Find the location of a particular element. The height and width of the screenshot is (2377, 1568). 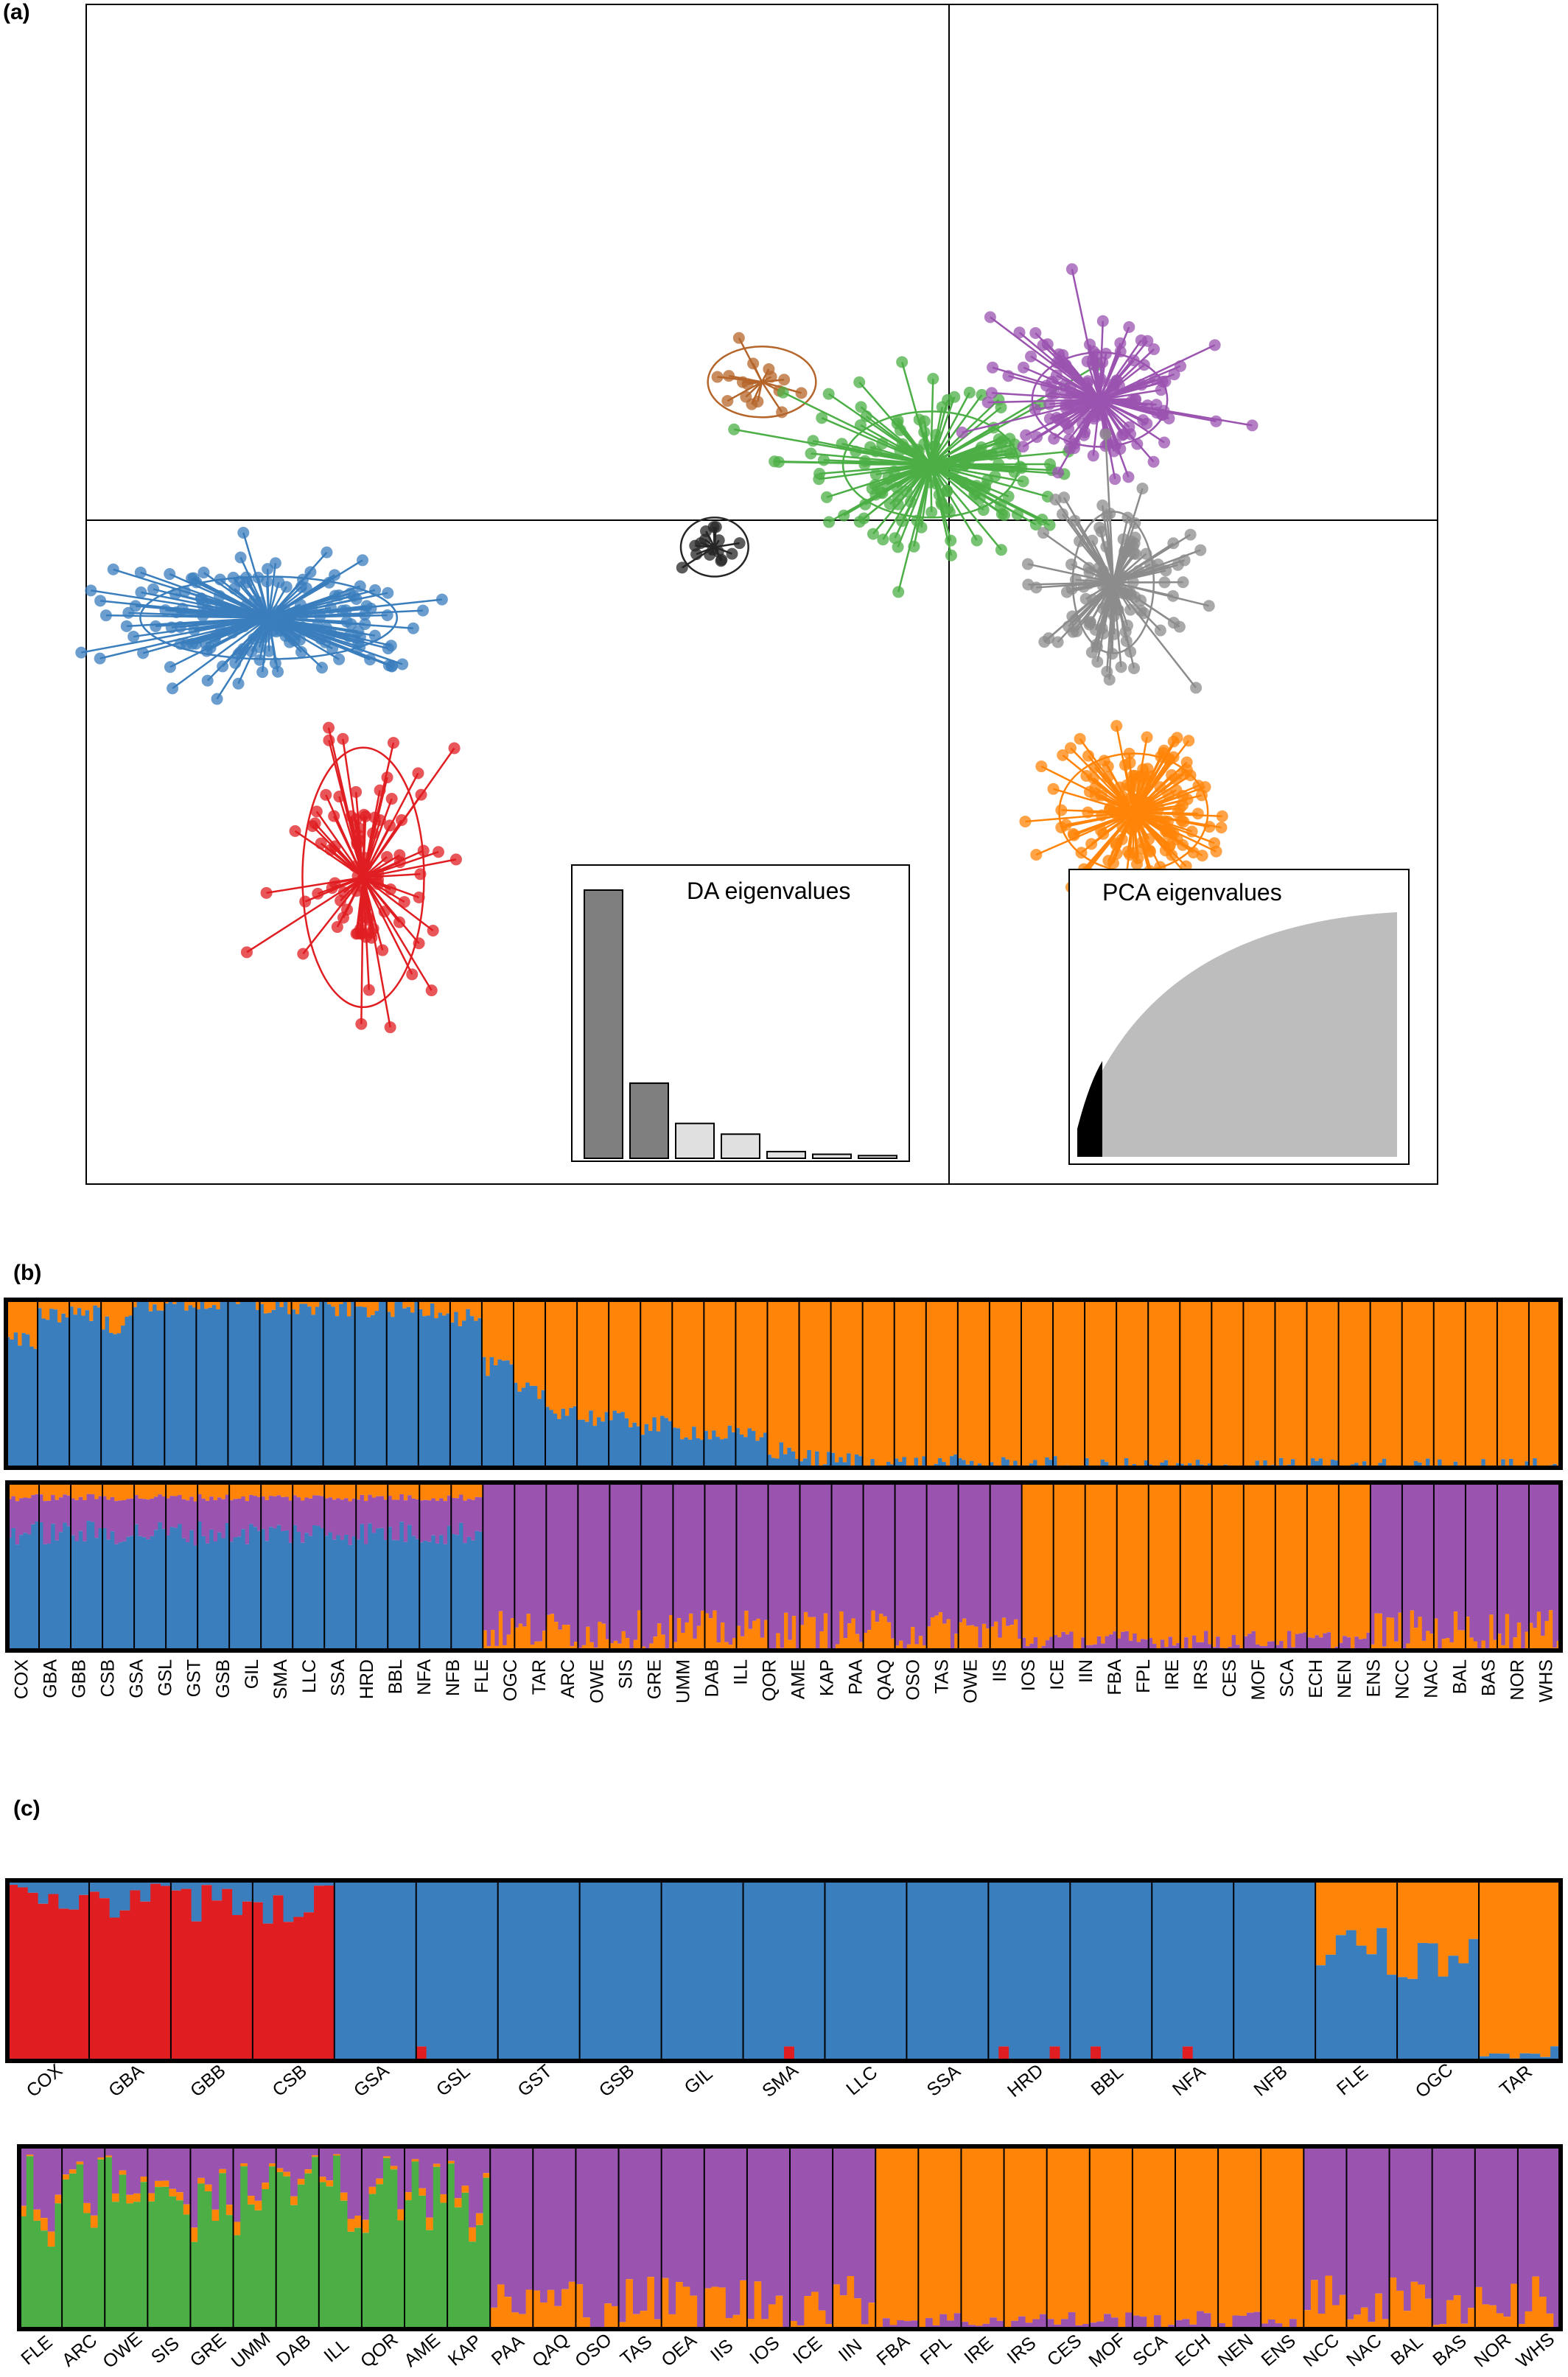

c-top-pop-label: NFA is located at coordinates (1189, 2080).